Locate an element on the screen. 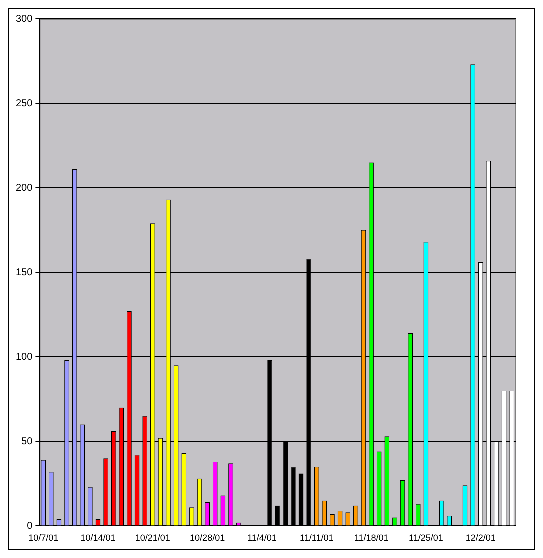 This screenshot has height=558, width=543. y-tick-label: 200 is located at coordinates (25, 188).